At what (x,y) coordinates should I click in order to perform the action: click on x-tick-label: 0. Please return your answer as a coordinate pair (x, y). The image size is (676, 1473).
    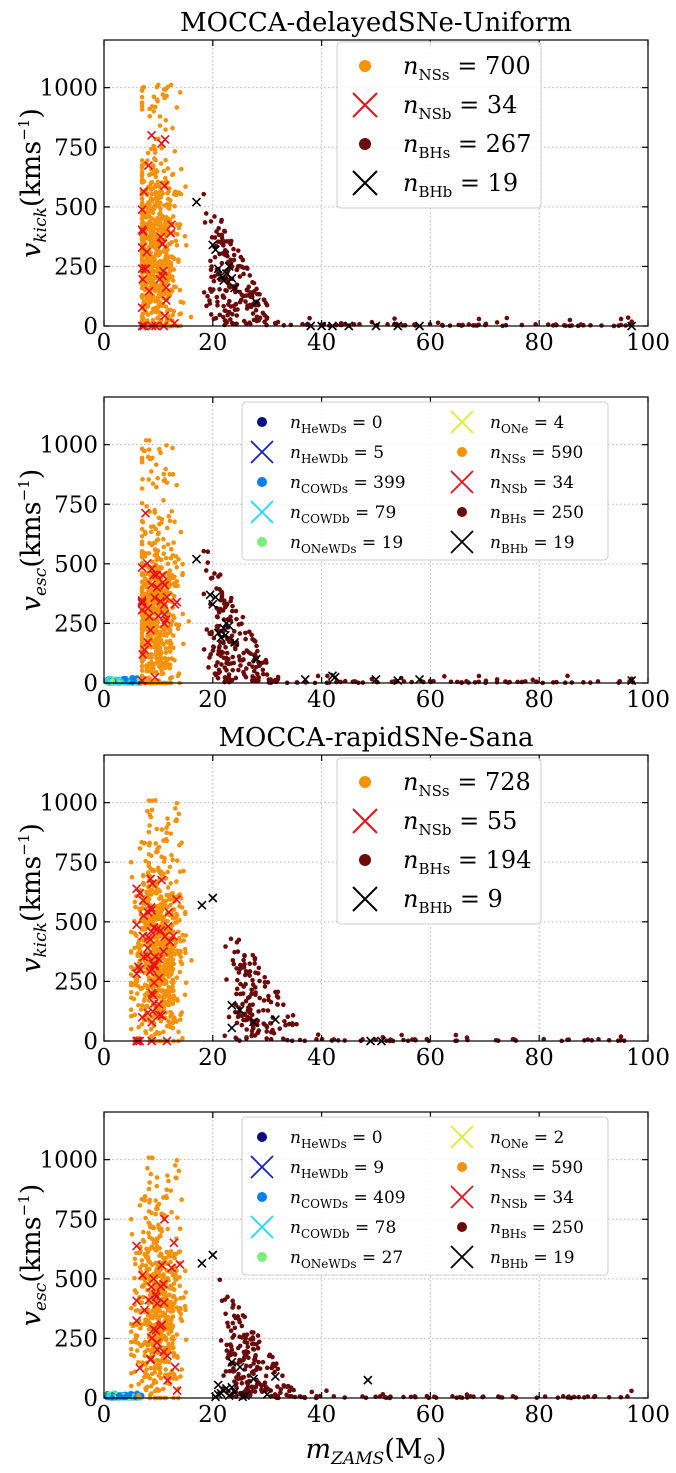
    Looking at the image, I should click on (104, 700).